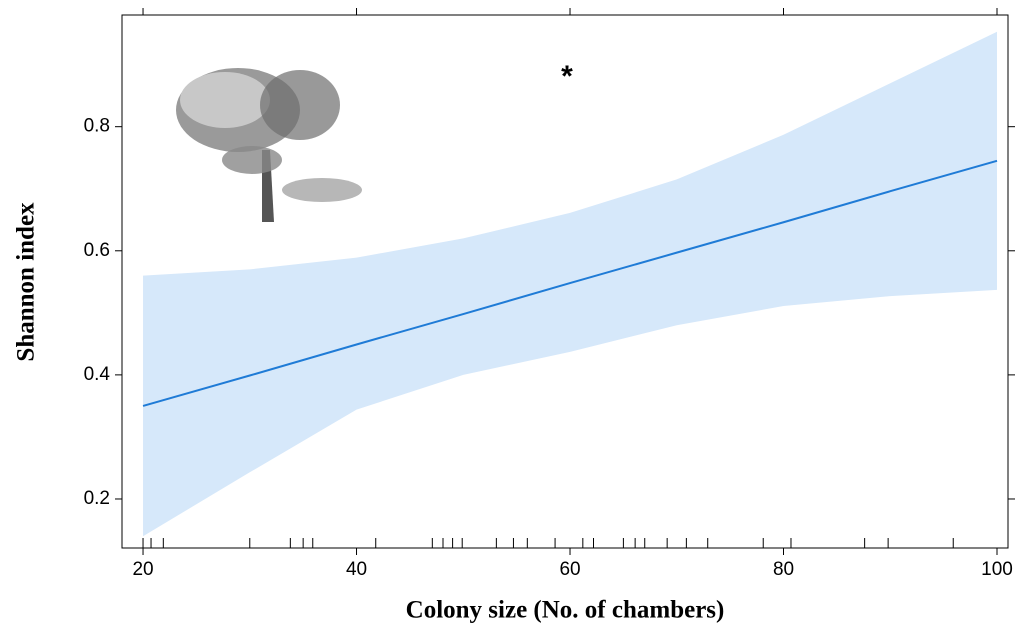 This screenshot has width=1019, height=633. What do you see at coordinates (26, 282) in the screenshot?
I see `y-axis-title: Shannon index` at bounding box center [26, 282].